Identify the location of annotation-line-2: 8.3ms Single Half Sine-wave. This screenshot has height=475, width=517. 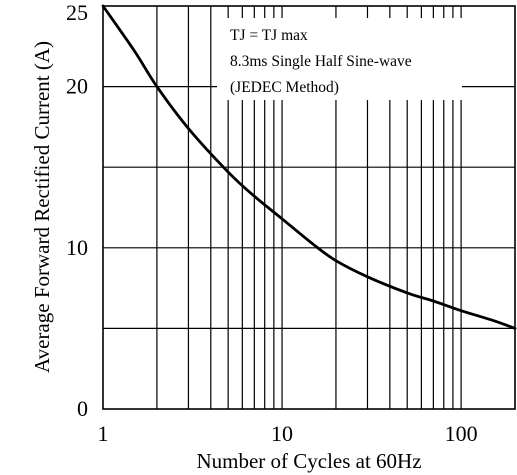
(321, 61).